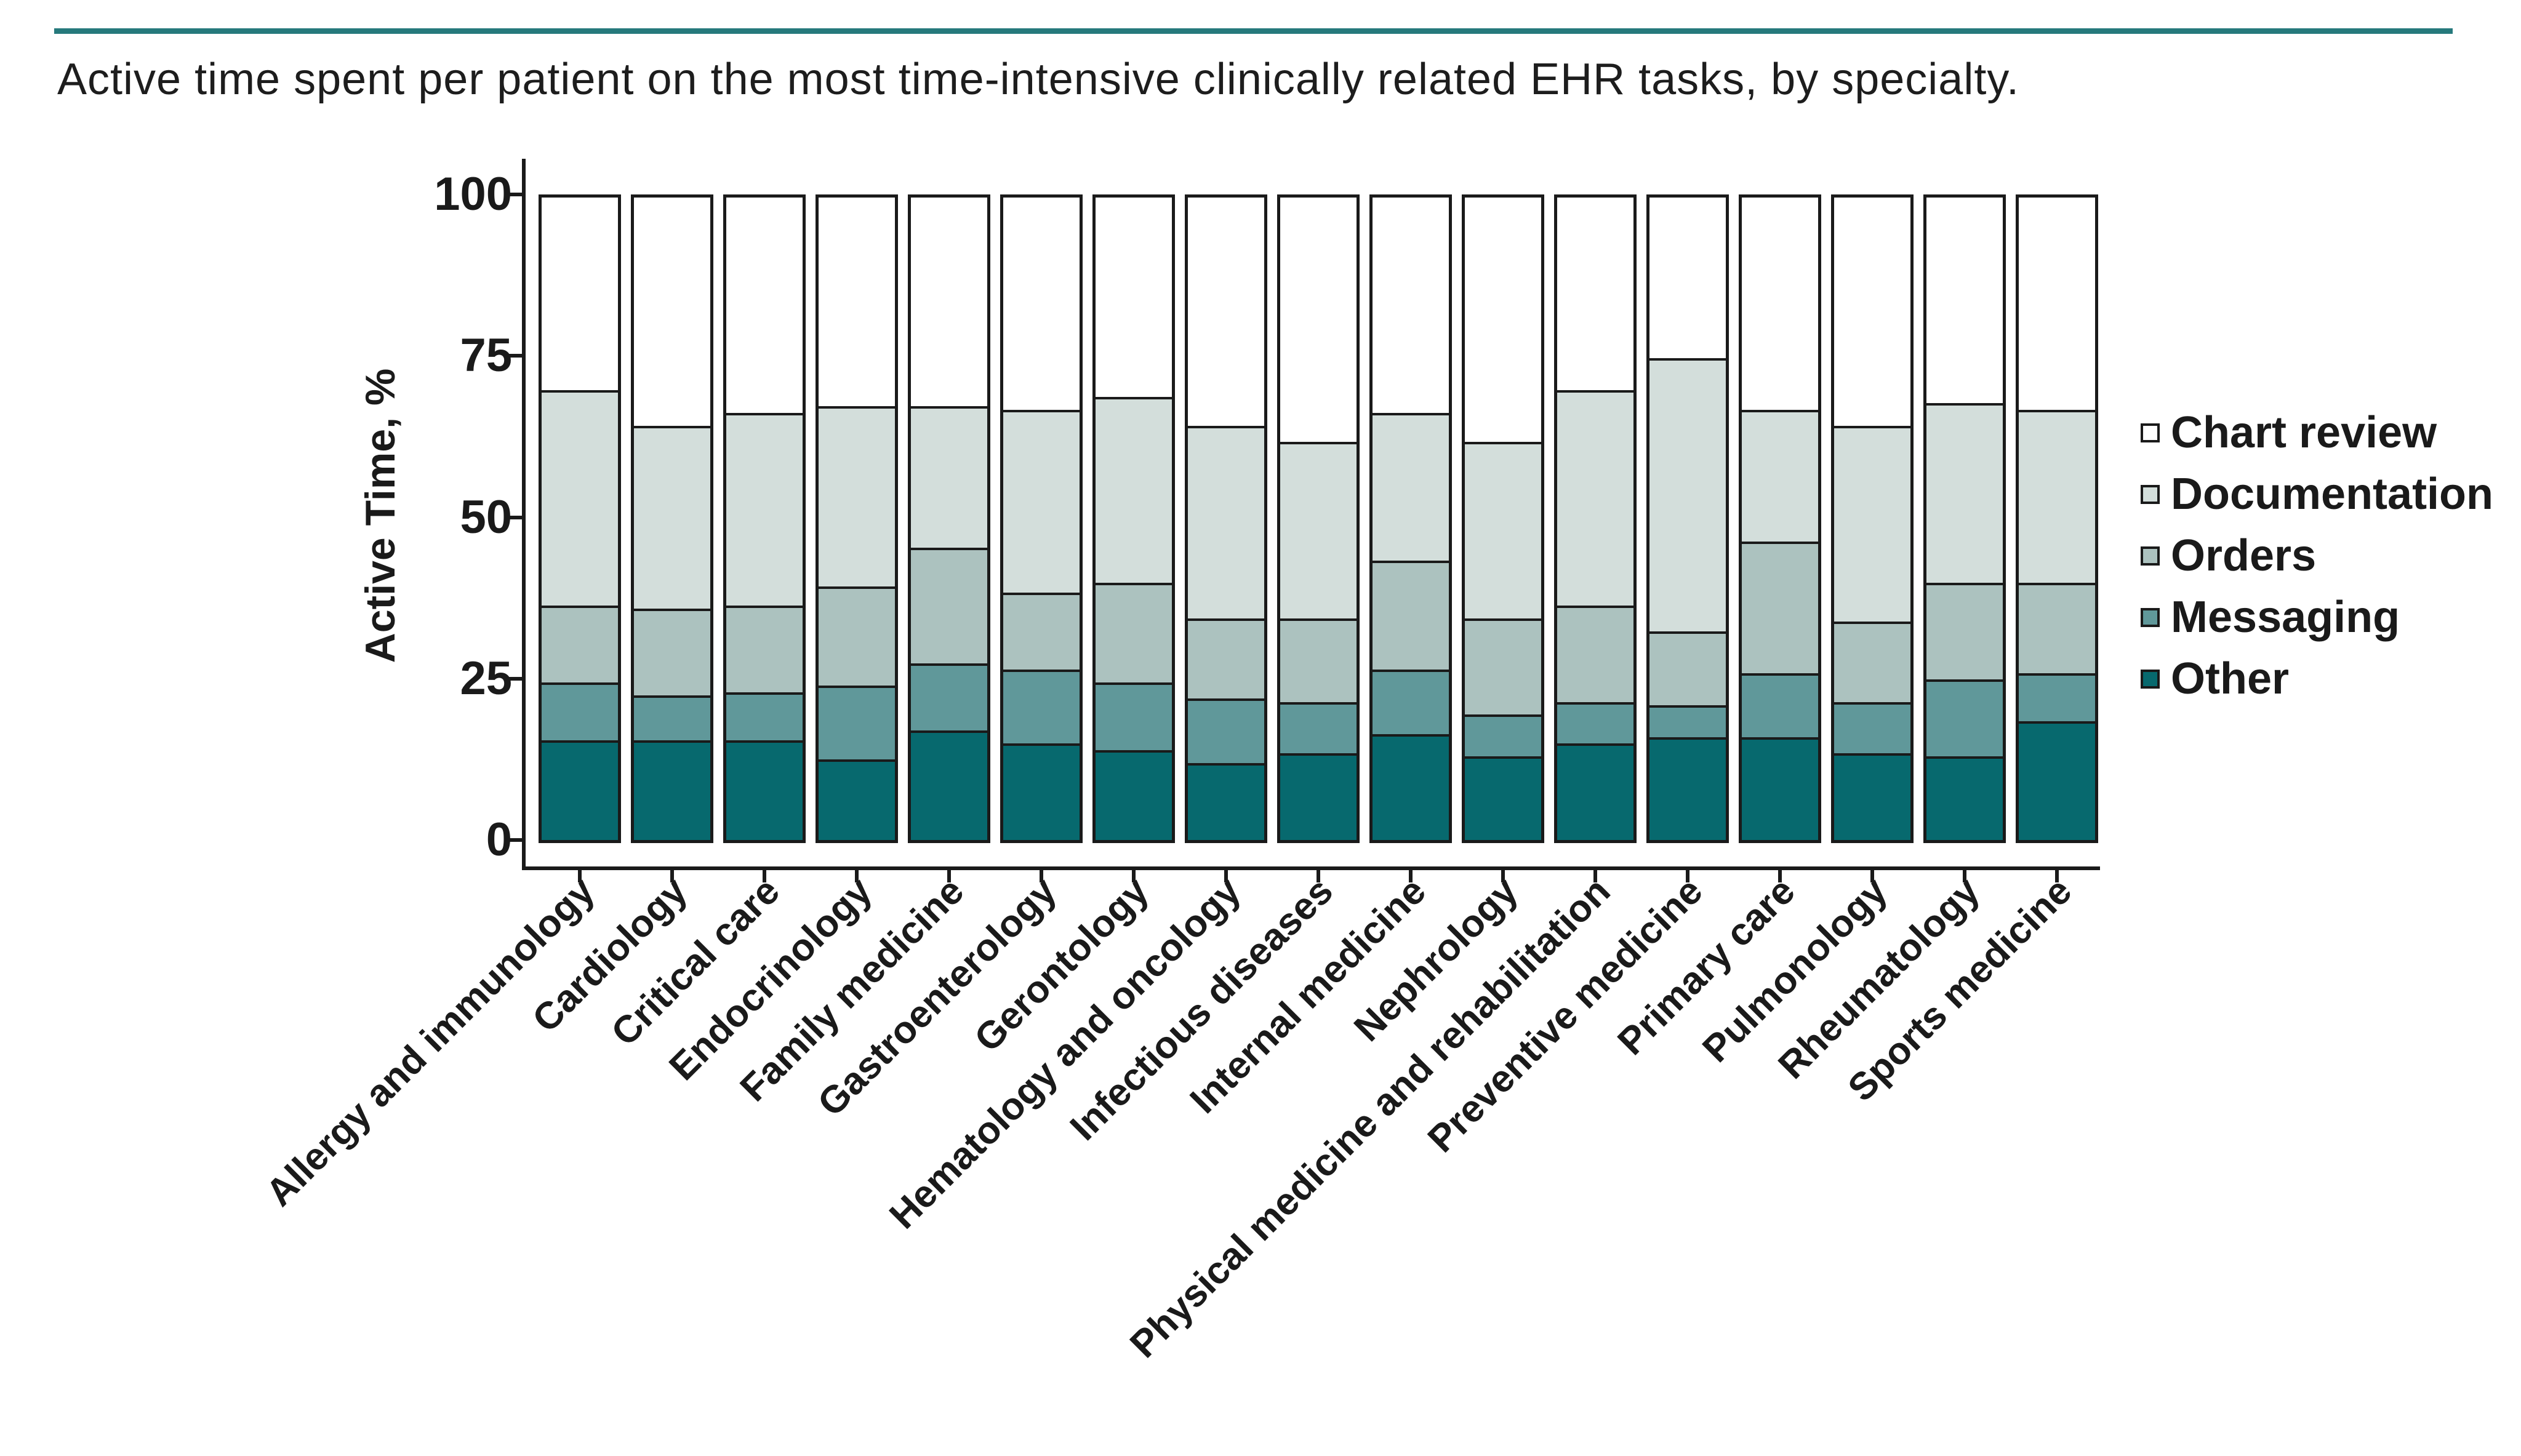  What do you see at coordinates (1595, 875) in the screenshot?
I see `x-tick-physical-medicine-and-rehabilitation` at bounding box center [1595, 875].